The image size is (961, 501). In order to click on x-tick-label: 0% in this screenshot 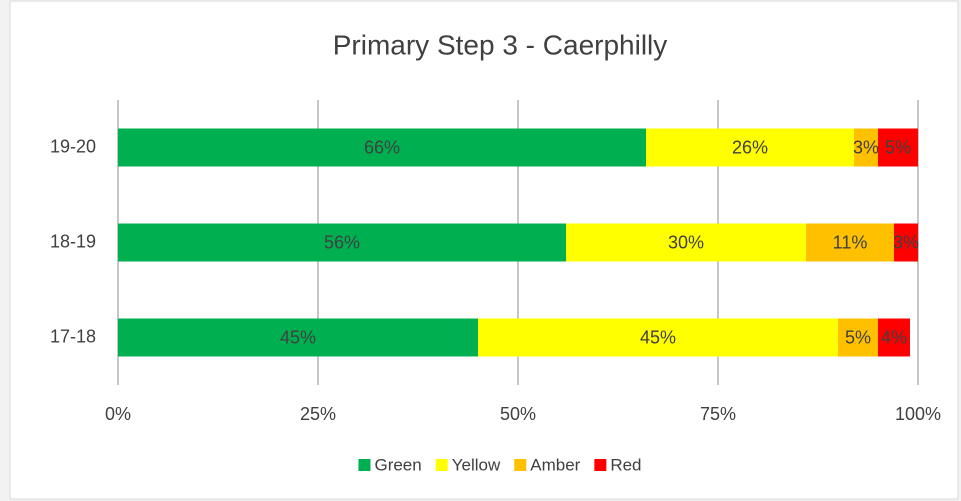, I will do `click(118, 414)`.